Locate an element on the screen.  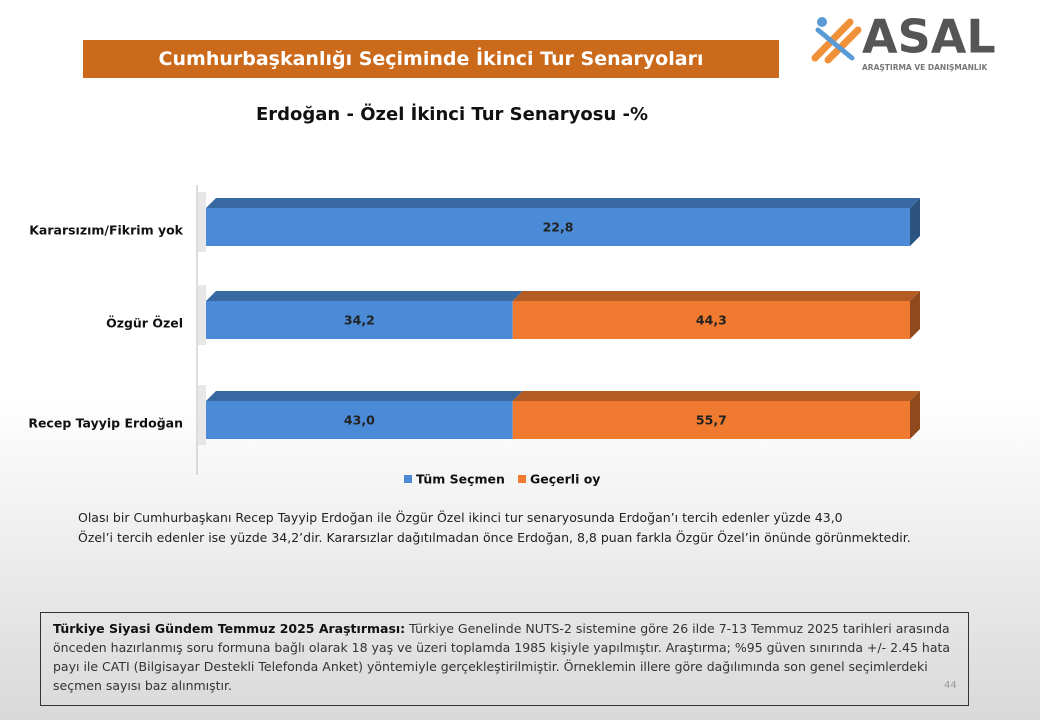
legend-label: Geçerli oy is located at coordinates (565, 479).